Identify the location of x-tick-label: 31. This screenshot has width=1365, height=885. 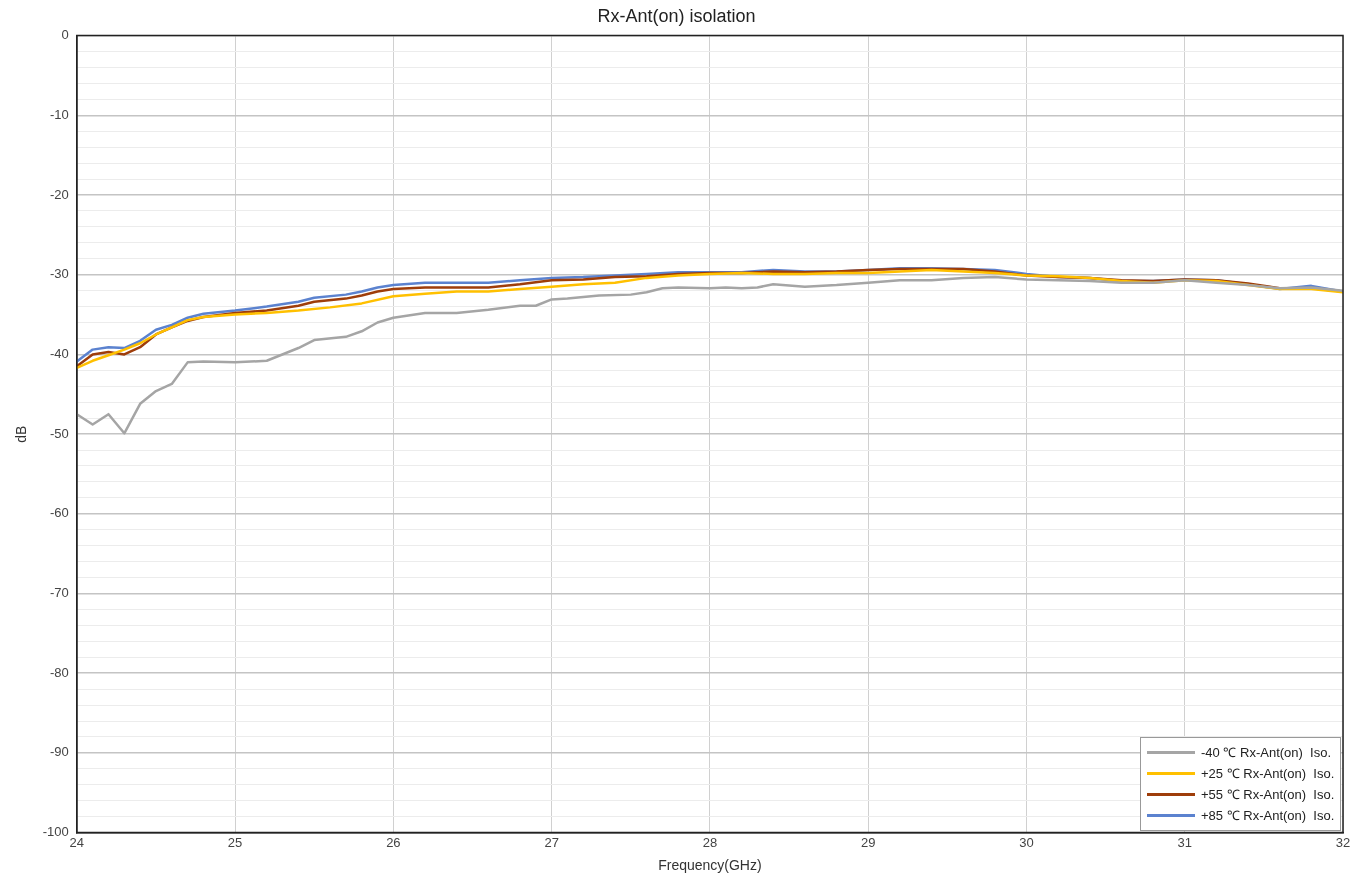
(1184, 842).